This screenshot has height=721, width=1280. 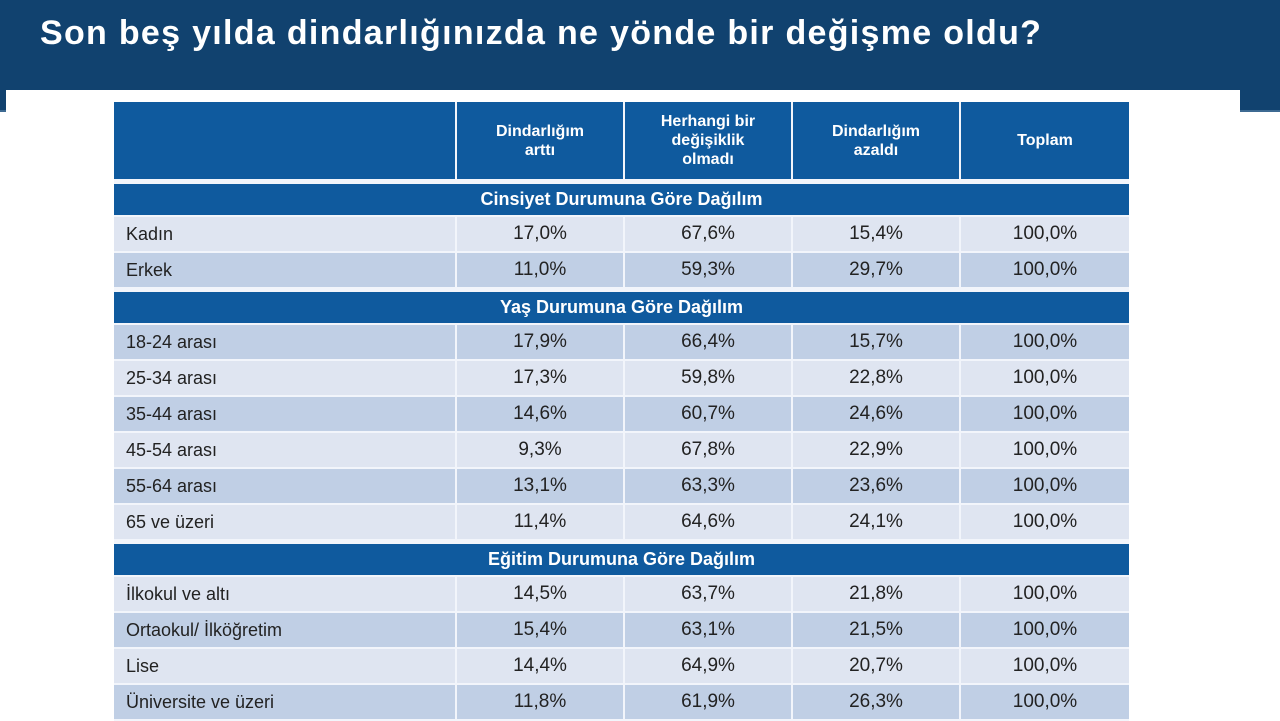 What do you see at coordinates (1260, 101) in the screenshot?
I see `title-bar-edge-right` at bounding box center [1260, 101].